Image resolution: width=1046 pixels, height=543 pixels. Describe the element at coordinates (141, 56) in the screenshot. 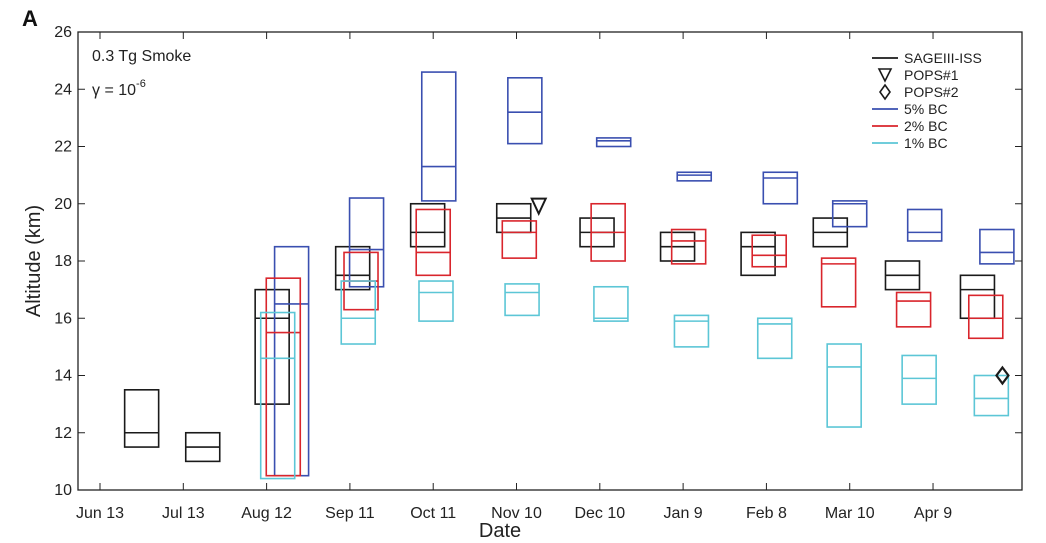

I see `annotation-smoke: 0.3 Tg Smoke` at that location.